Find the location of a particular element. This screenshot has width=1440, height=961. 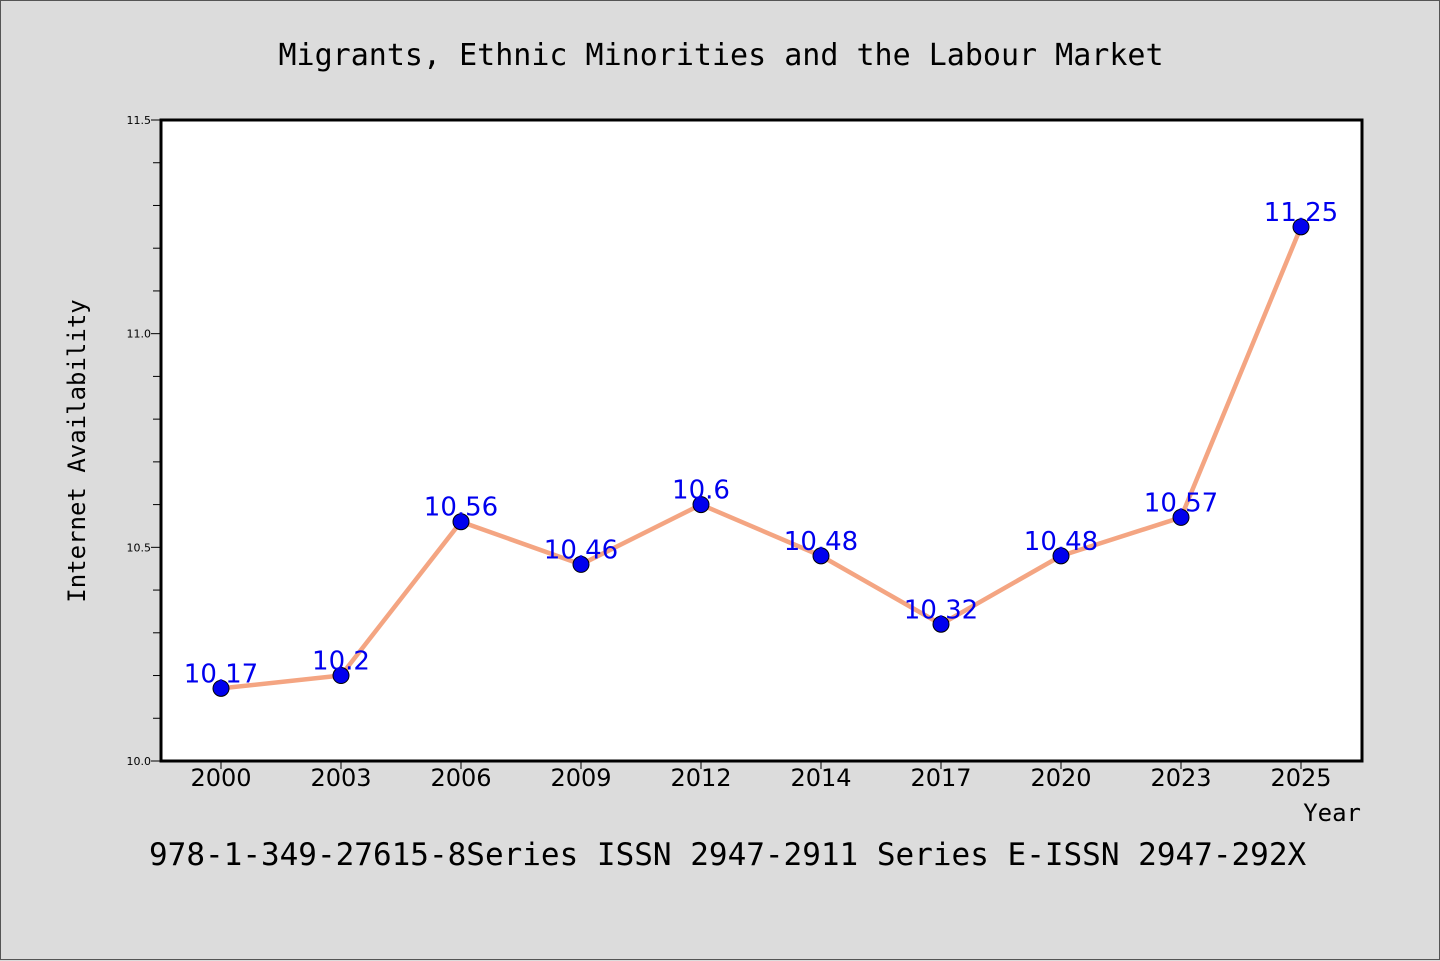

x-tick-label: 2009 is located at coordinates (580, 778).